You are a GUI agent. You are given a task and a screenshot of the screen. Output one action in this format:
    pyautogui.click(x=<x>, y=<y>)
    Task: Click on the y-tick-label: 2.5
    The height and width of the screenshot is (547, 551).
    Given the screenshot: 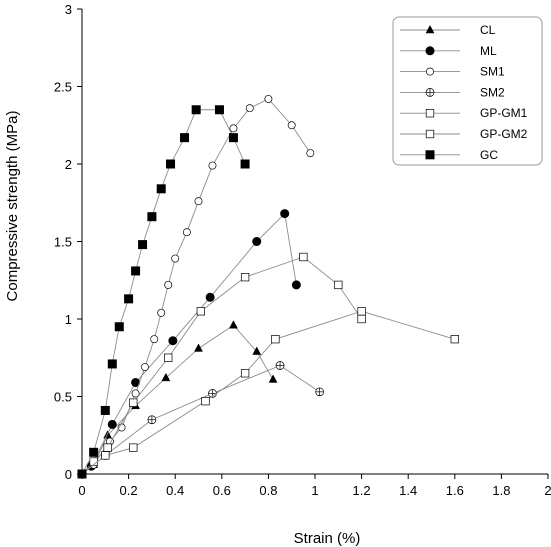 What is the action you would take?
    pyautogui.click(x=63, y=87)
    